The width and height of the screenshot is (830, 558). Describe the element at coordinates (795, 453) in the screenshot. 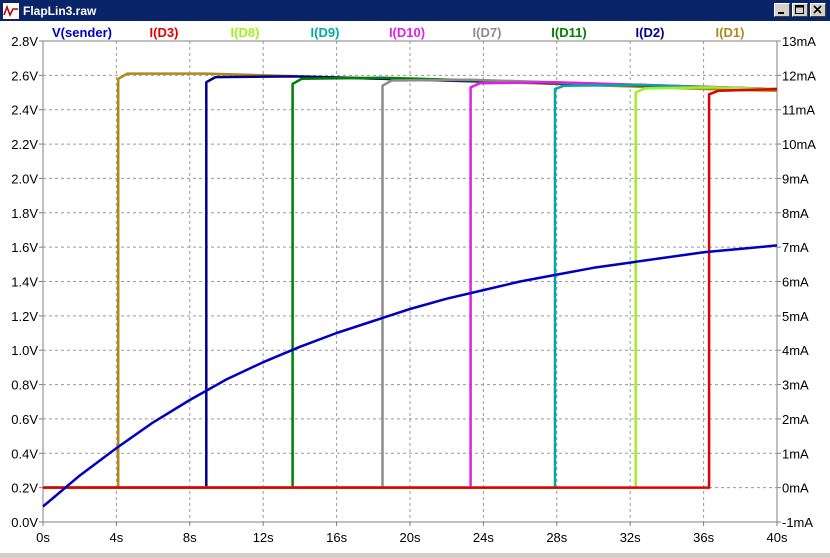

I see `y-right-tick-label: 1mA` at that location.